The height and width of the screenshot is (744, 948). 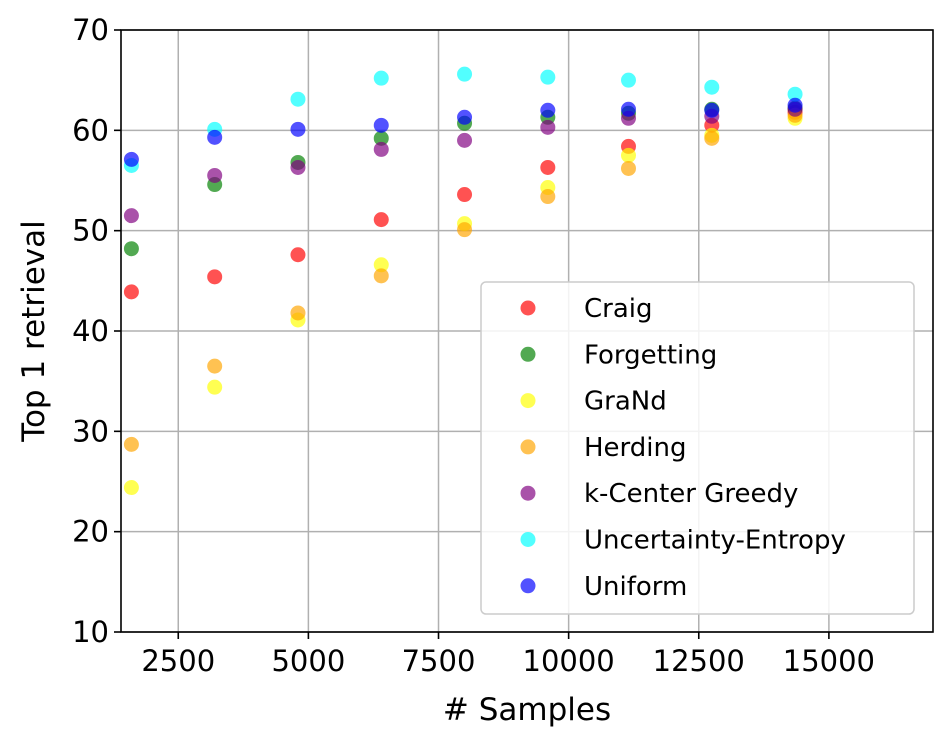 I want to click on x-tick-label: 5000, so click(x=308, y=661).